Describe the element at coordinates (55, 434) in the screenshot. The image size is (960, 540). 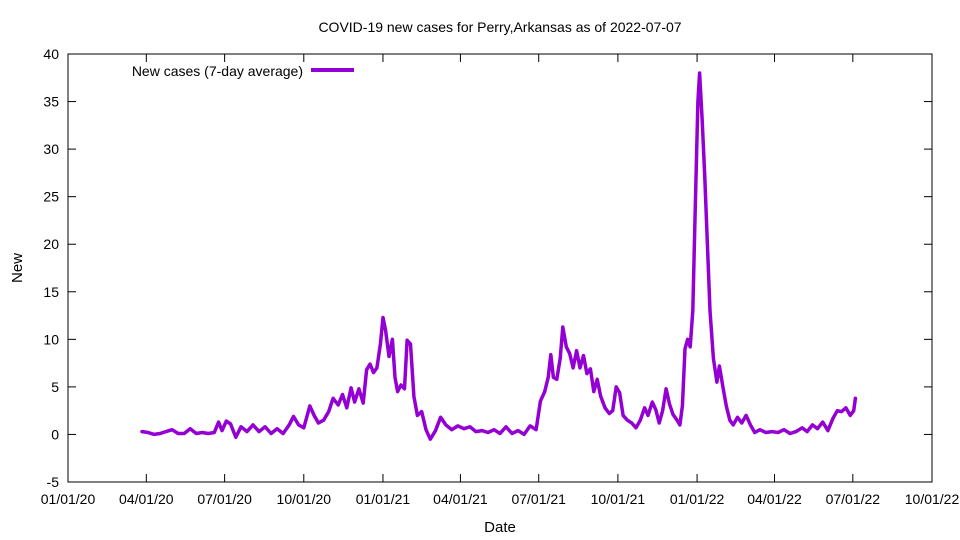
I see `y-tick-label: 0` at that location.